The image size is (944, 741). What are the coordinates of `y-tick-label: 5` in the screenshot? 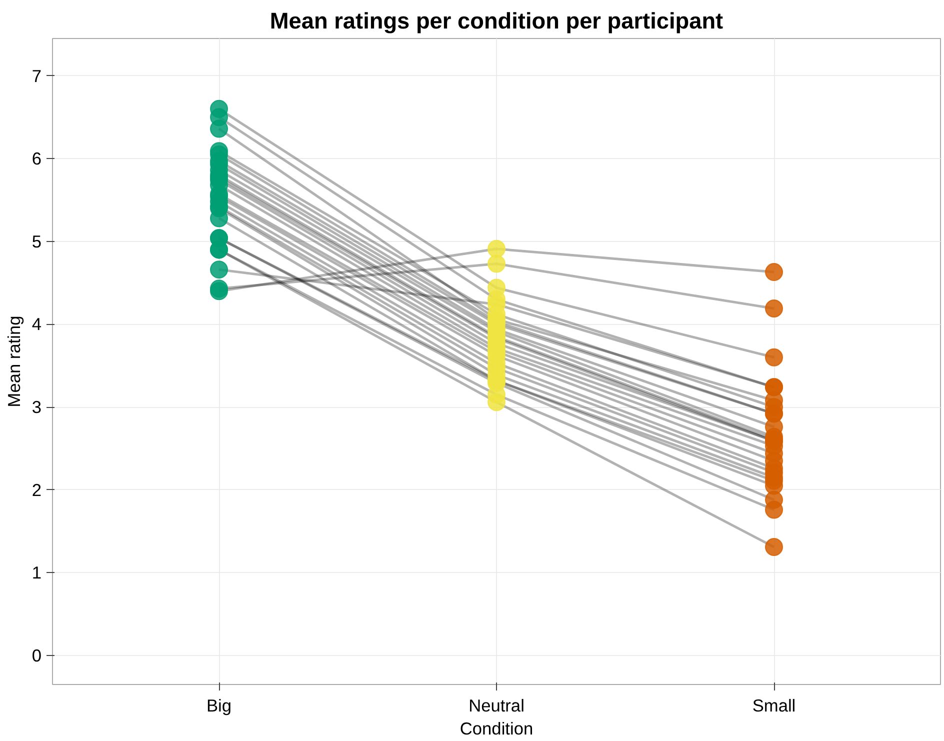 It's located at (37, 241).